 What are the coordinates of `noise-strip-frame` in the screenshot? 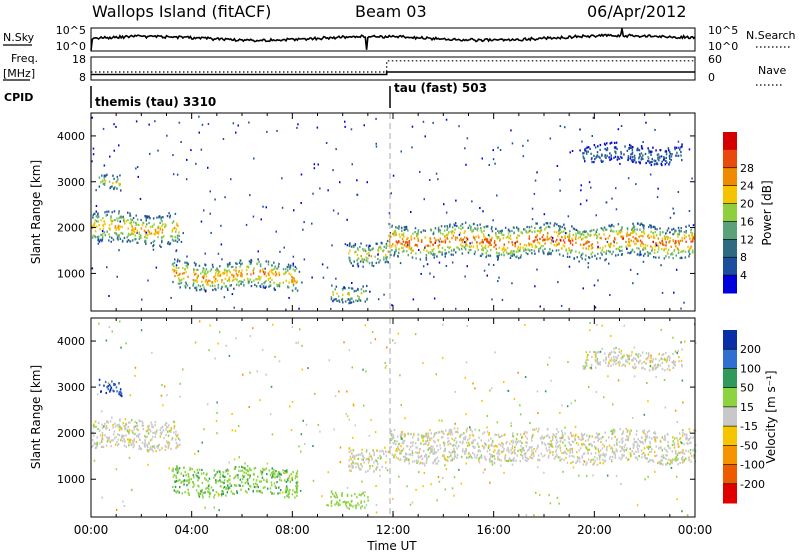 It's located at (393, 39).